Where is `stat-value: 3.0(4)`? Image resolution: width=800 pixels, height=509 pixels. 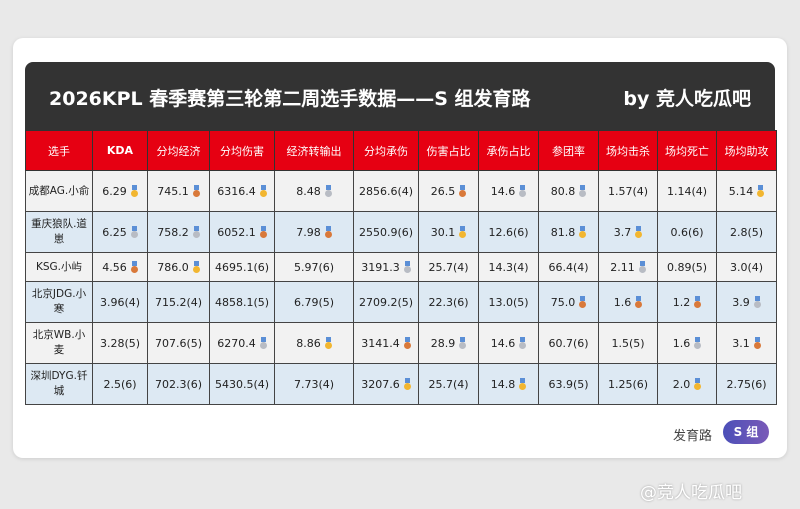 stat-value: 3.0(4) is located at coordinates (746, 267).